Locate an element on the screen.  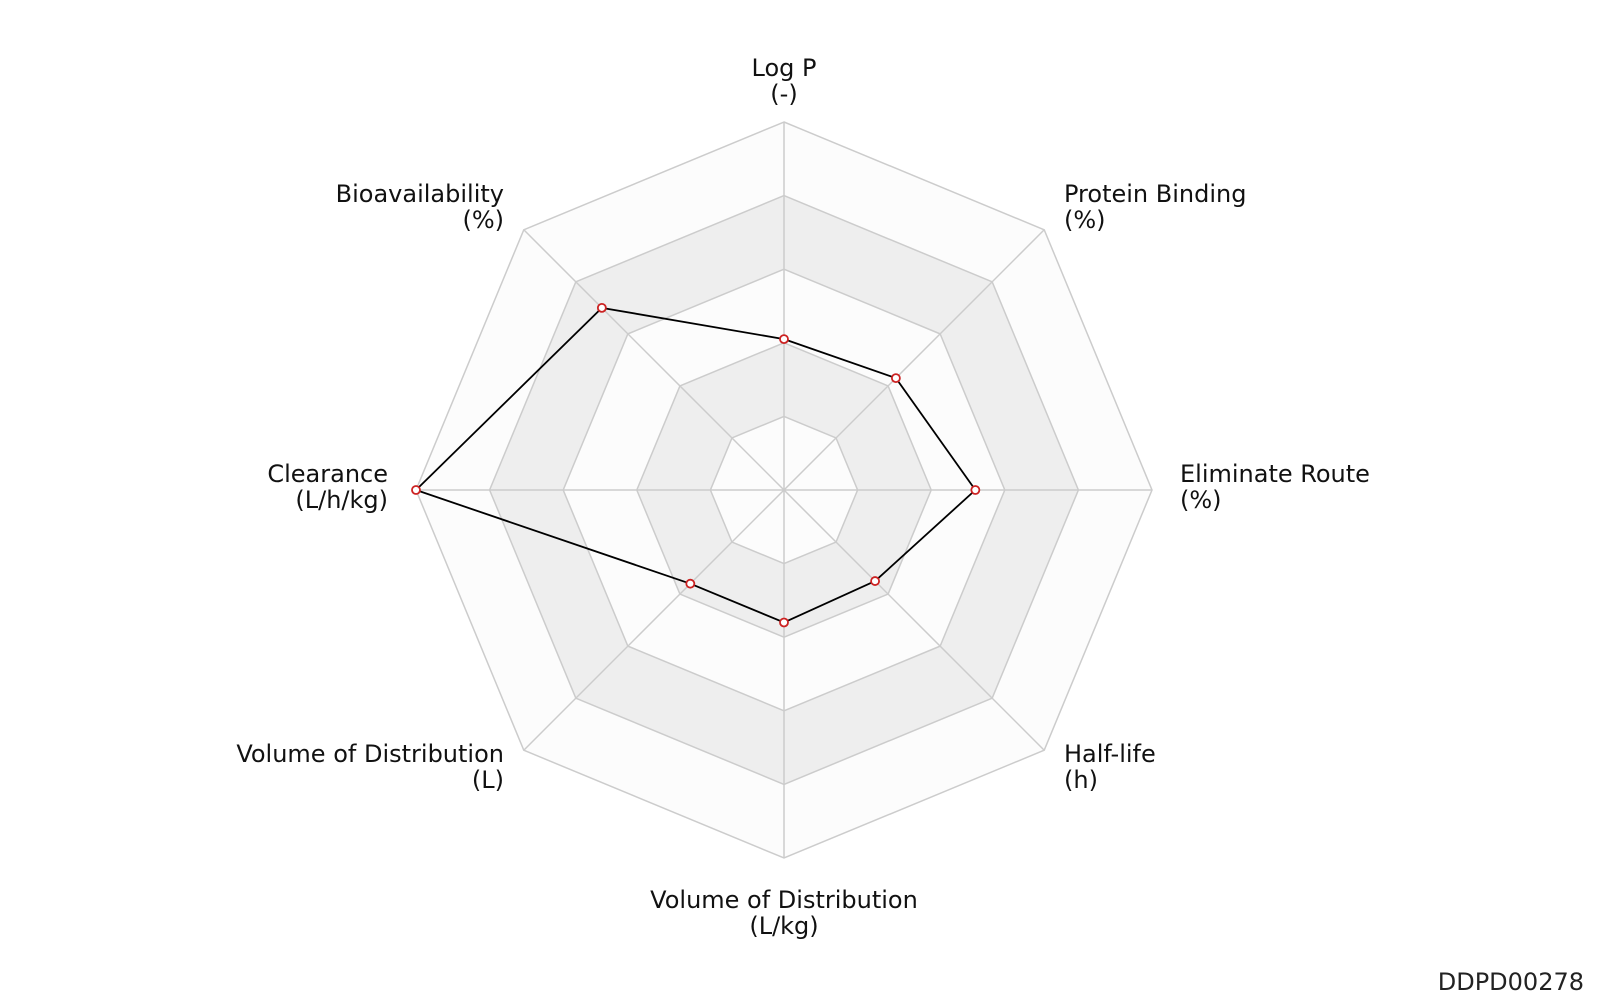
watermark-id: DDPD00278 is located at coordinates (1510, 982).